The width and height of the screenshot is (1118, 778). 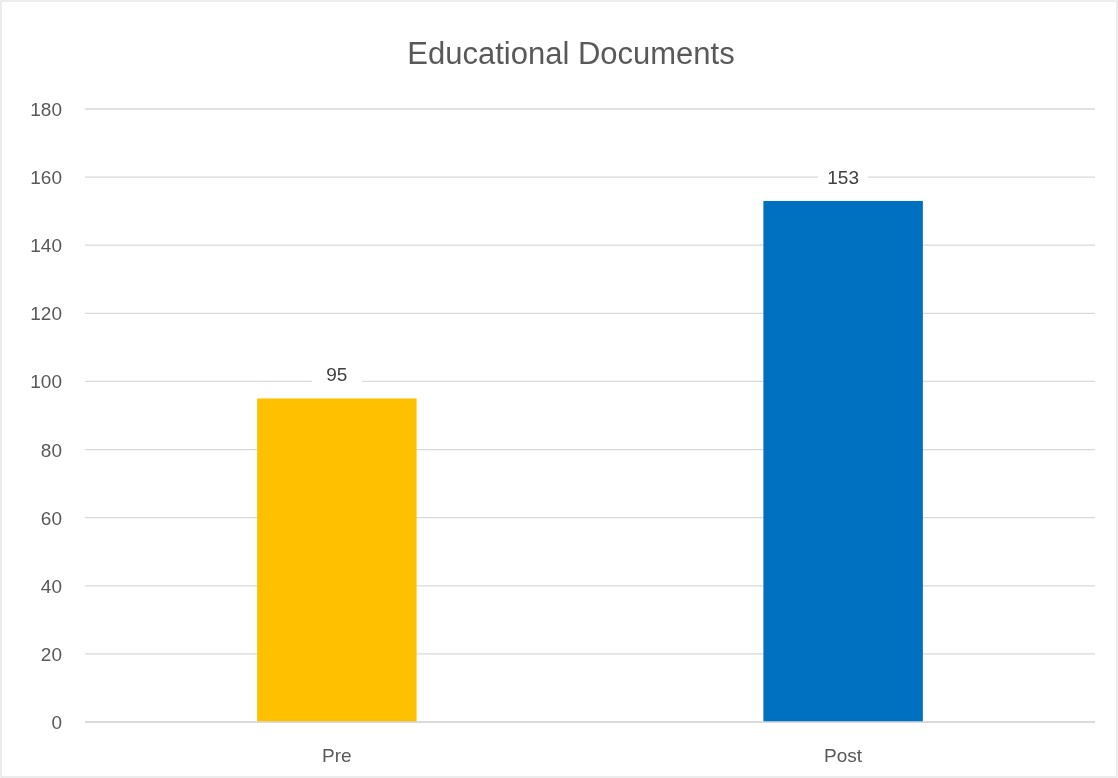 I want to click on y-tick-label: 40, so click(x=51, y=586).